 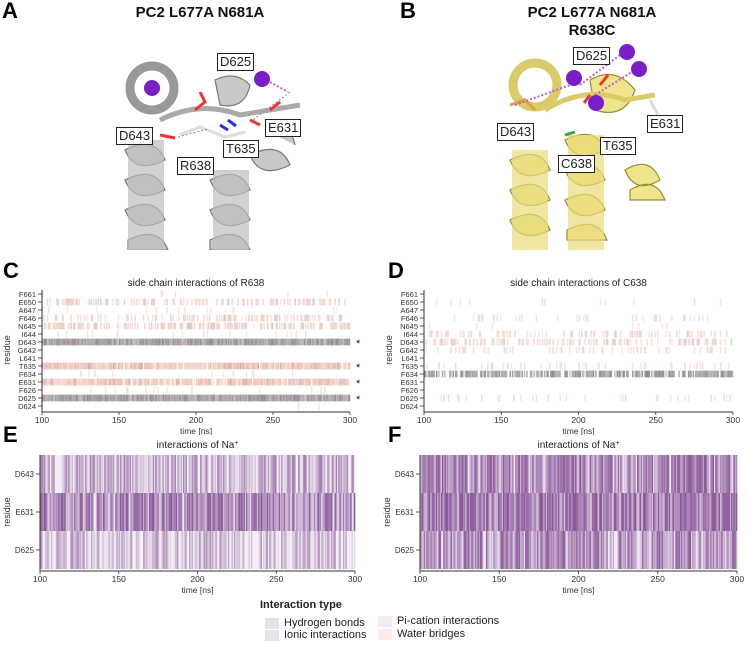 What do you see at coordinates (42, 420) in the screenshot?
I see `x-tick-label: 100` at bounding box center [42, 420].